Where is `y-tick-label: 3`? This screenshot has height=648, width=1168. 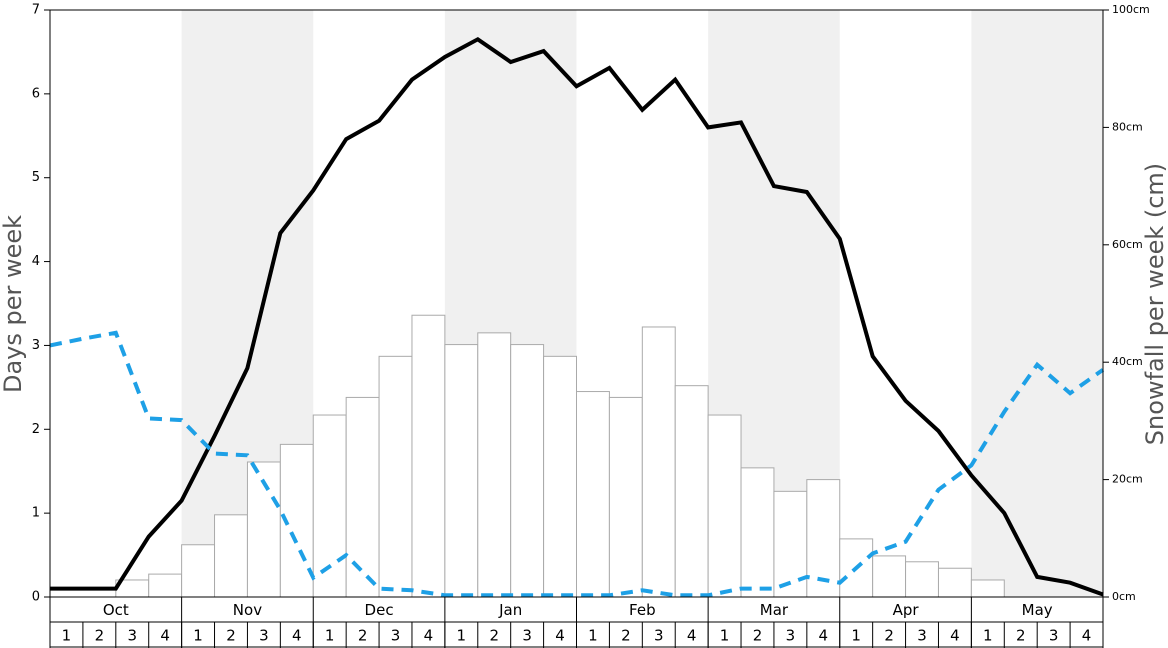
y-tick-label: 3 is located at coordinates (36, 345).